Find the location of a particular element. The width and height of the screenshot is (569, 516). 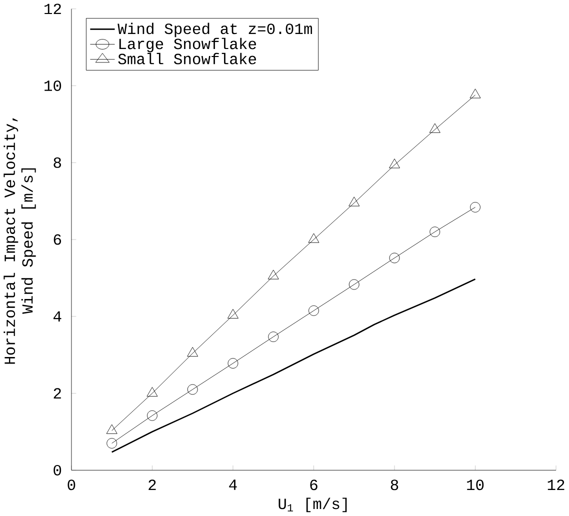

x-tick-label: 10 is located at coordinates (475, 485).